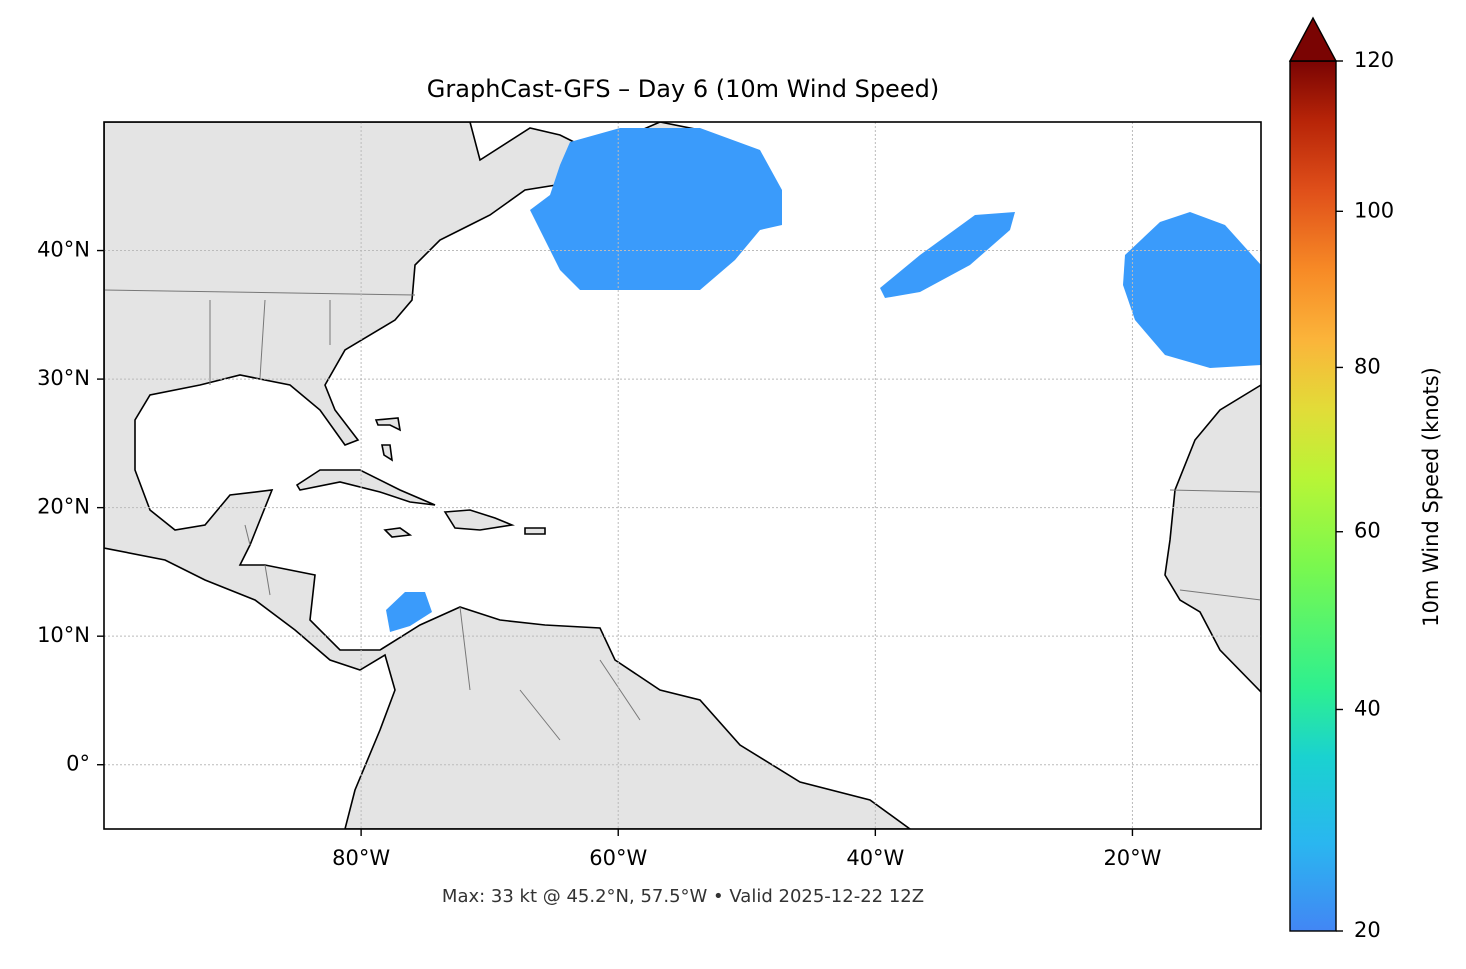 This screenshot has width=1466, height=969. I want to click on colorbar-tick-label: 20, so click(1367, 930).